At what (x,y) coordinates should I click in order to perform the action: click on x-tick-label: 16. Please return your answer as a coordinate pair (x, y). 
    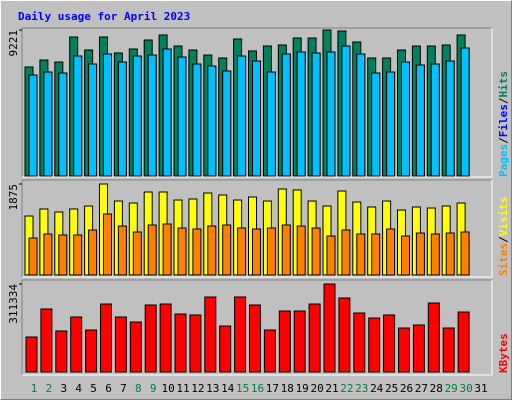
    Looking at the image, I should click on (257, 388).